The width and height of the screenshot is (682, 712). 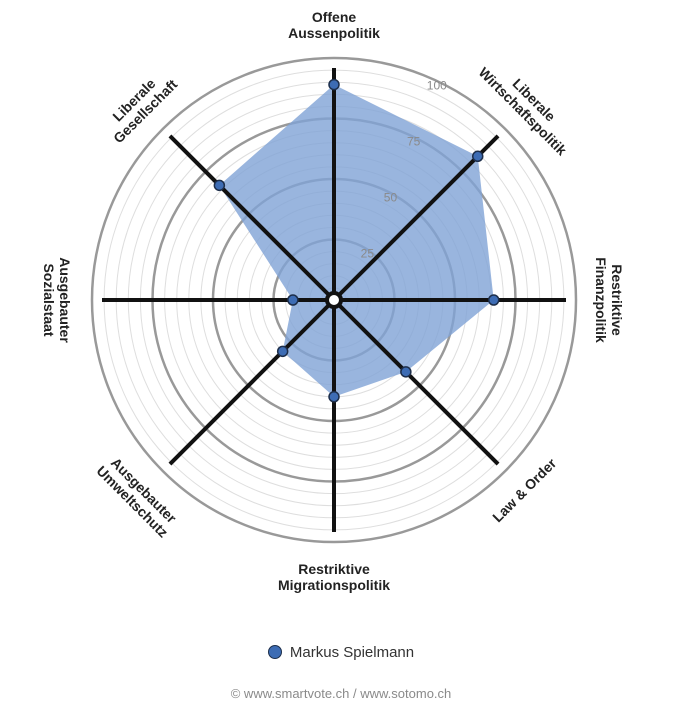 I want to click on legend-marker, so click(x=274, y=652).